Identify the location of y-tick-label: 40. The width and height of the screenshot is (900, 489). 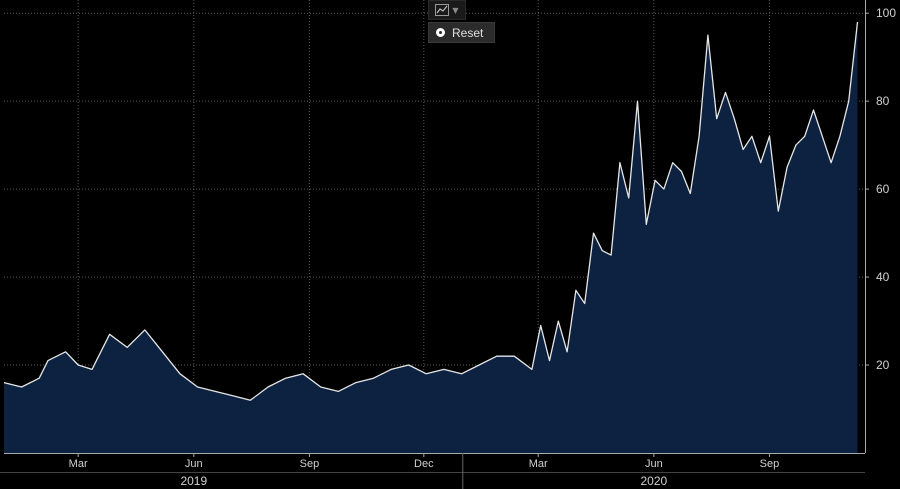
(883, 277).